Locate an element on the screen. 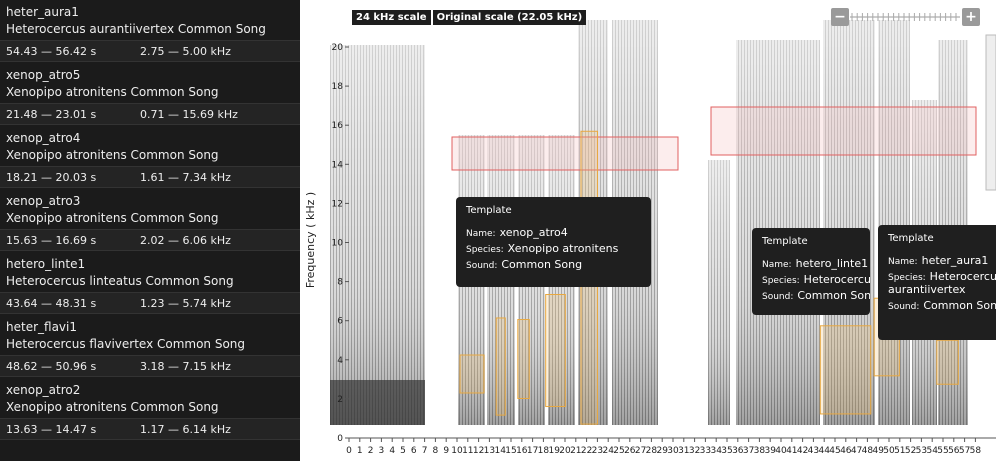  freq-range: 1.23 — 5.74 kHz is located at coordinates (185, 303).